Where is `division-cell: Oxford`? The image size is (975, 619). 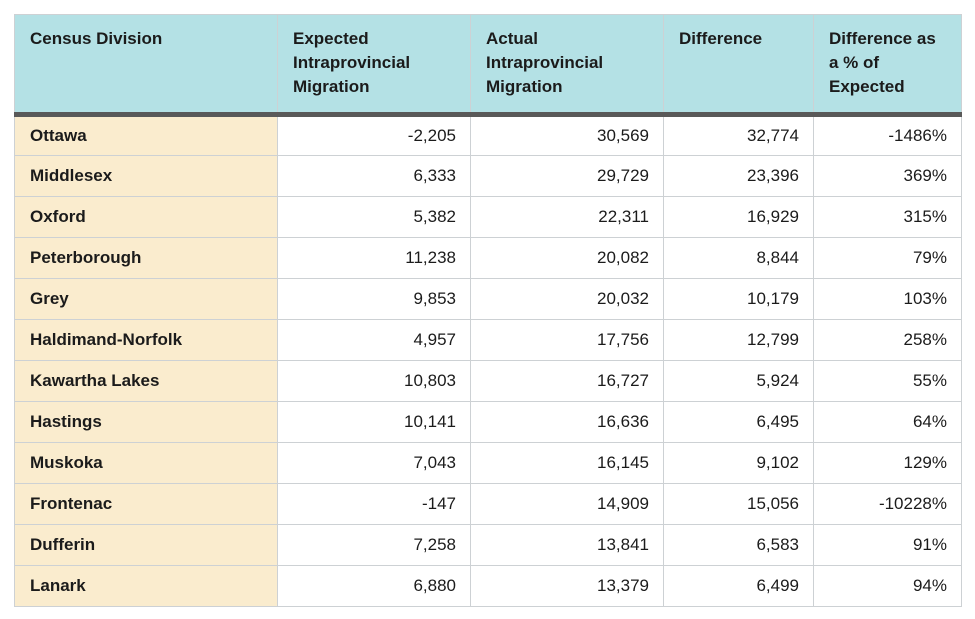
division-cell: Oxford is located at coordinates (146, 217).